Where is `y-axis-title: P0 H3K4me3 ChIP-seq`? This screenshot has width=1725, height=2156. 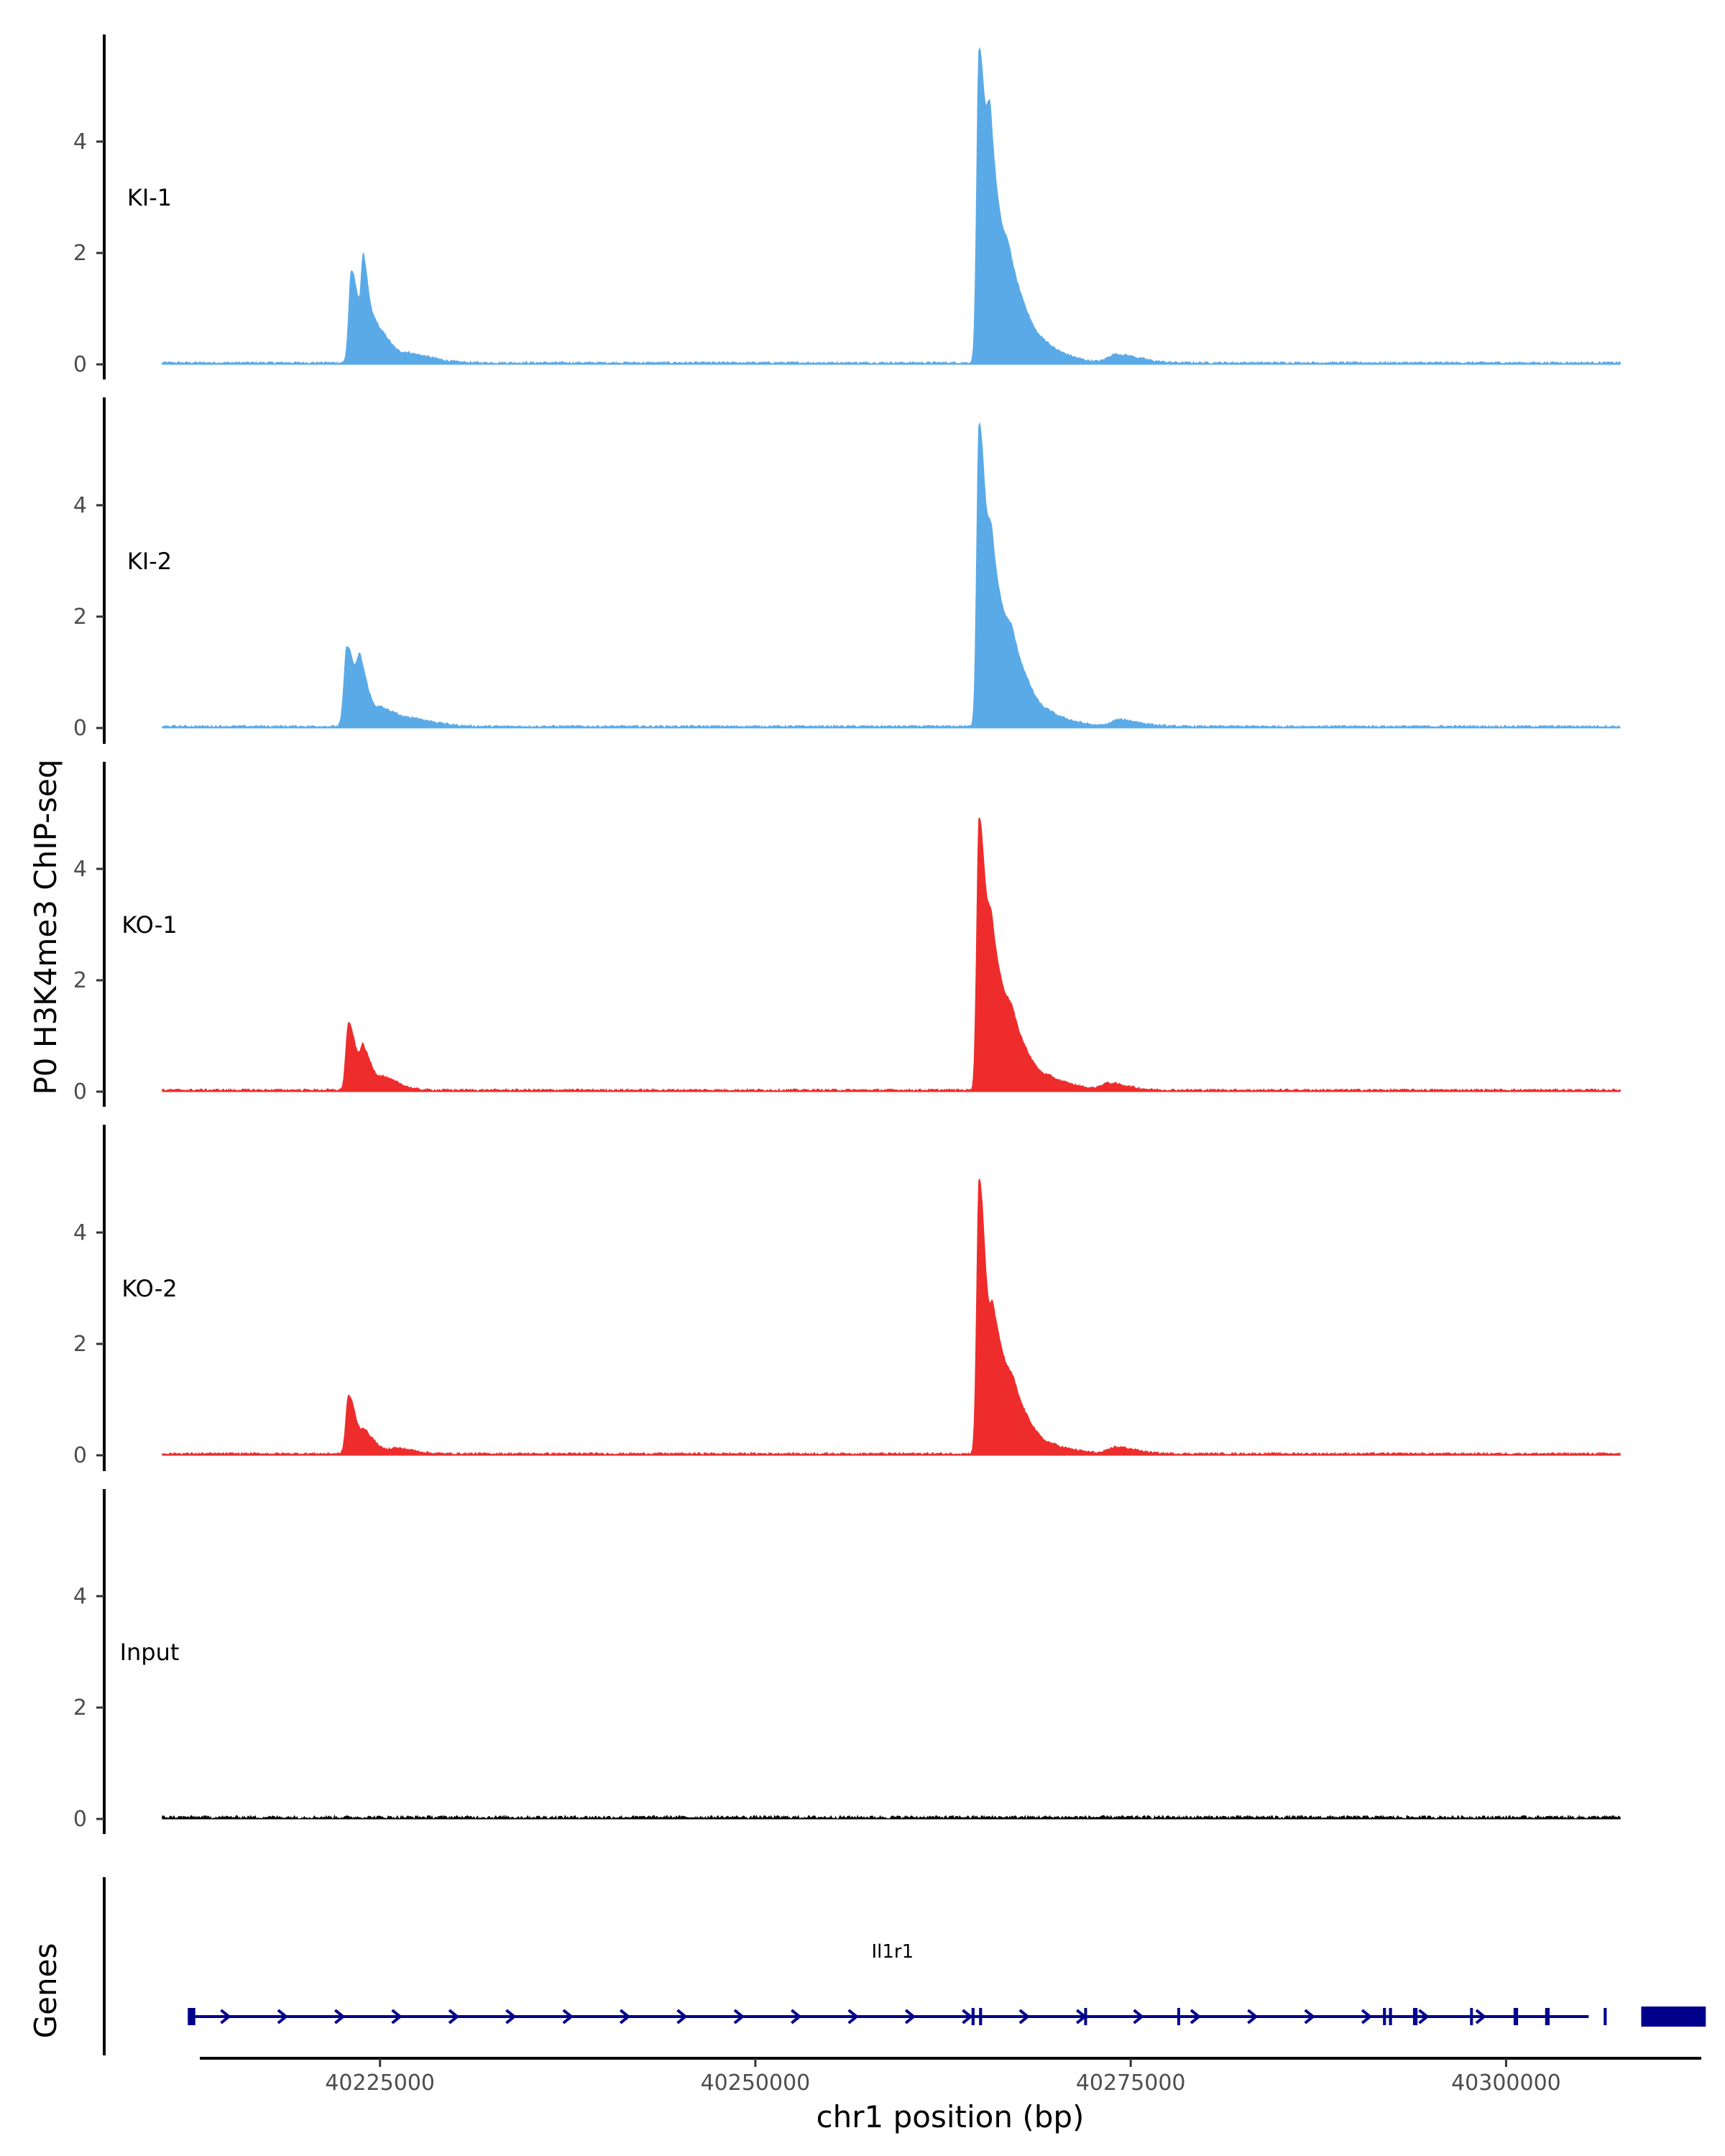 y-axis-title: P0 H3K4me3 ChIP-seq is located at coordinates (45, 927).